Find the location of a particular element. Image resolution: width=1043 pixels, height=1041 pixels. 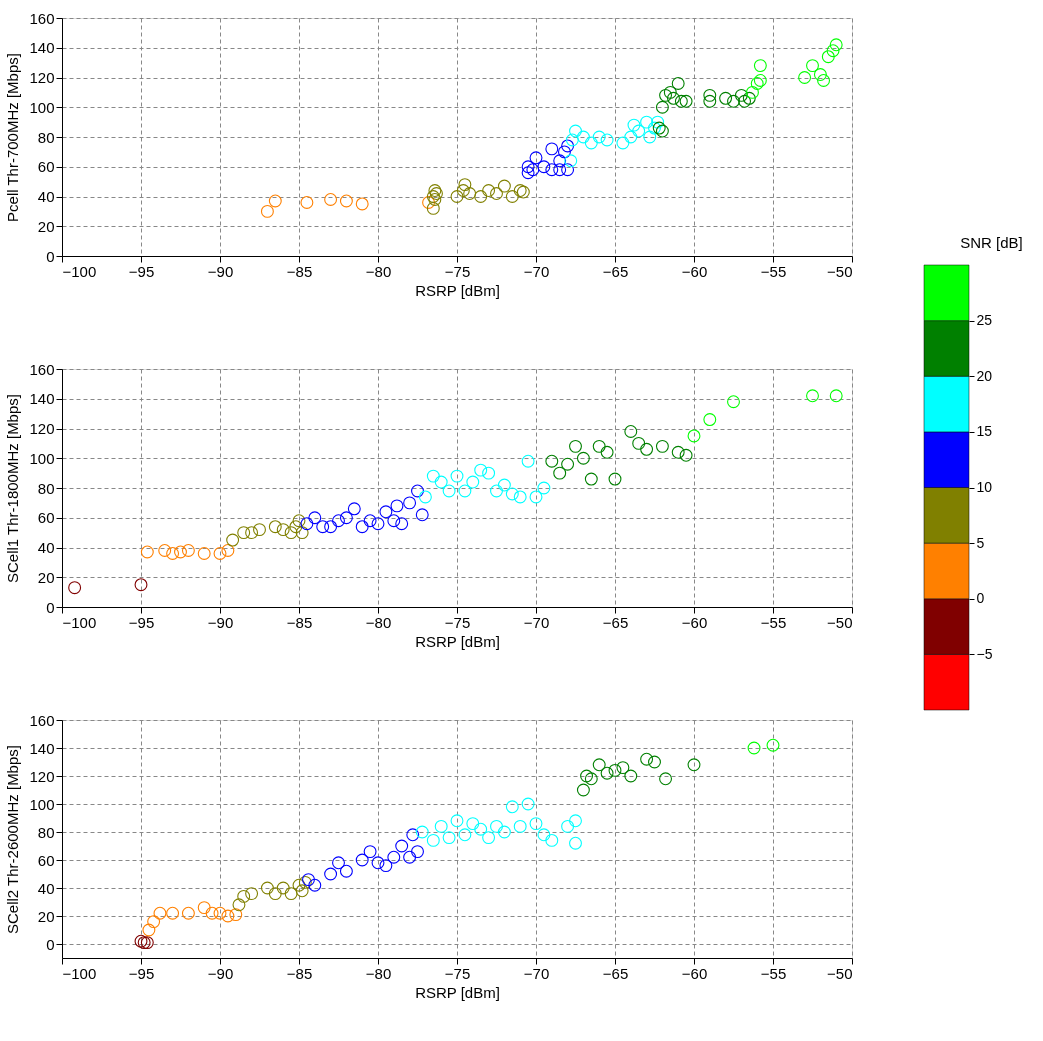

y-tick-label: 60 is located at coordinates (46, 860).